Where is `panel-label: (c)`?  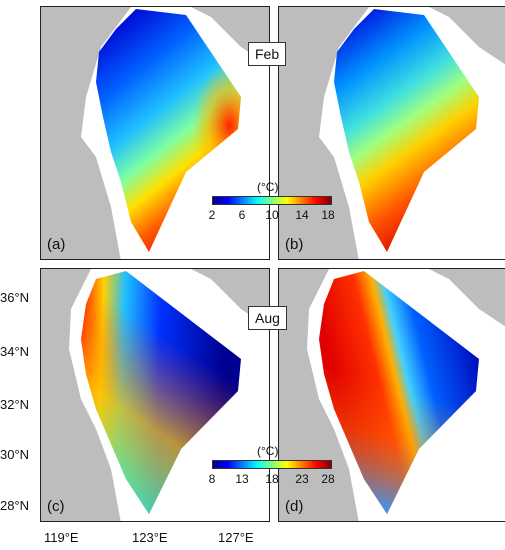 panel-label: (c) is located at coordinates (56, 506).